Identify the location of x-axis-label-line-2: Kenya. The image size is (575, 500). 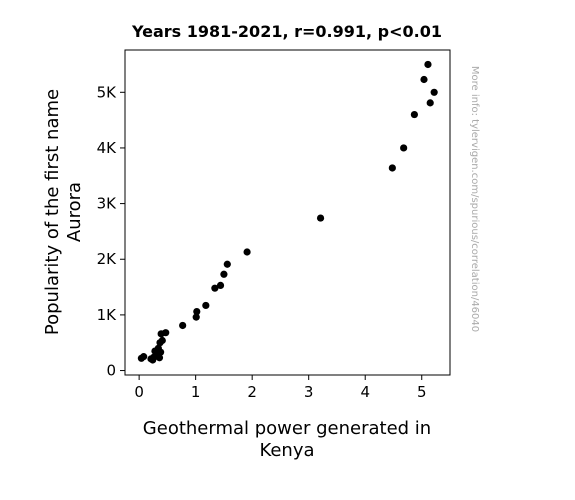
(286, 450).